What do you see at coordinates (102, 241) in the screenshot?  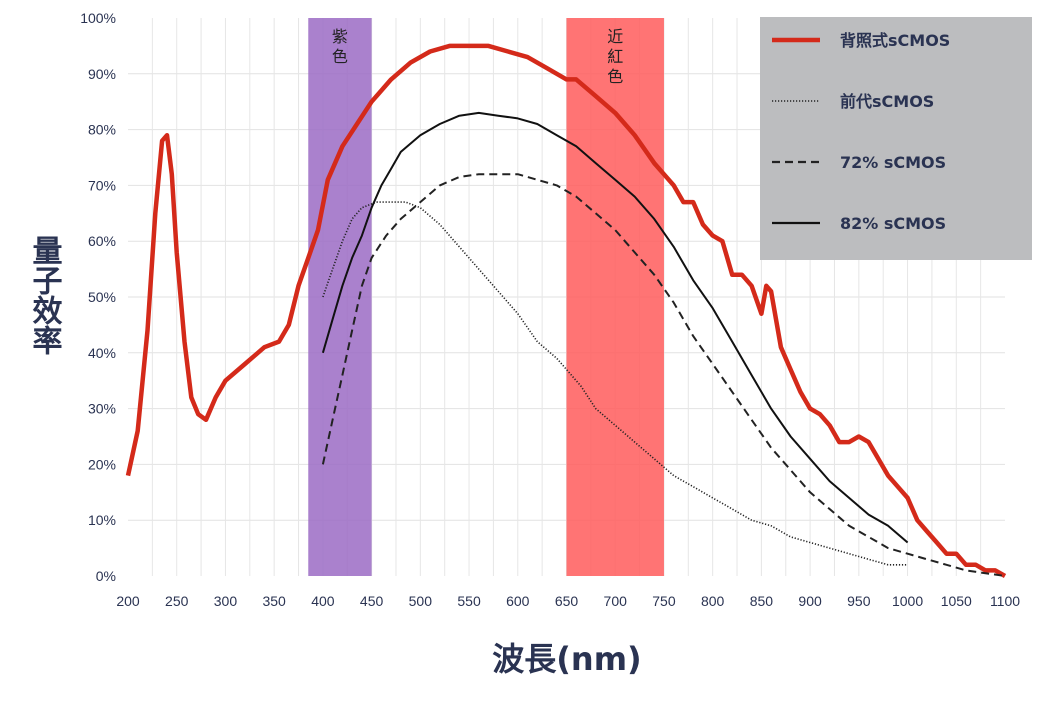 I see `y-tick-label: 60%` at bounding box center [102, 241].